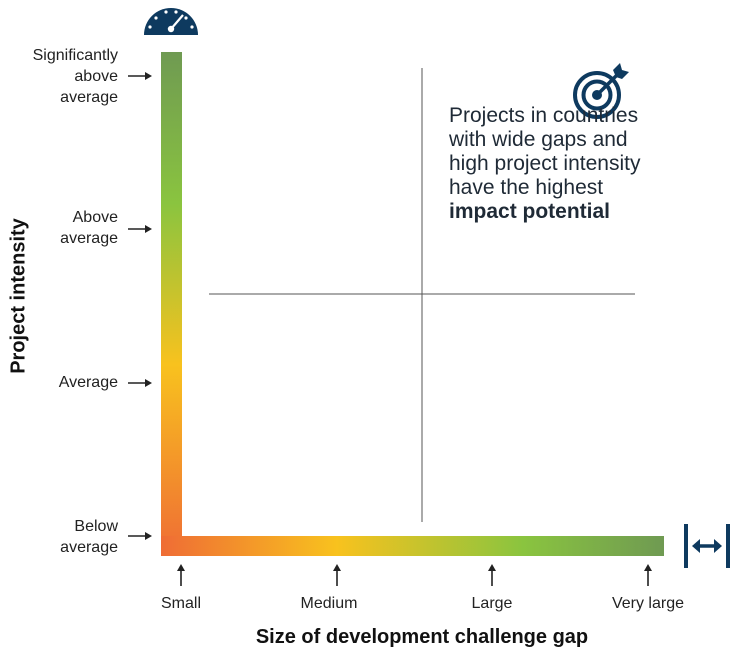 This screenshot has height=659, width=730. I want to click on speedometer-icon, so click(171, 21).